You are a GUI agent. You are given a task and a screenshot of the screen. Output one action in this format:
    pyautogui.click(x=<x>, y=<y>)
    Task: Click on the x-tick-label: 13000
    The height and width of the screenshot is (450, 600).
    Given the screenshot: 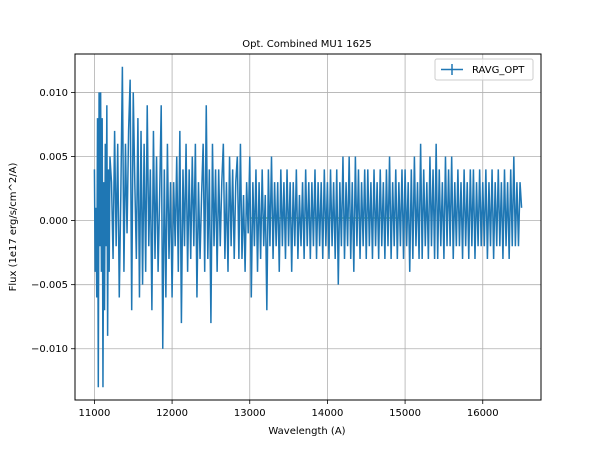 What is the action you would take?
    pyautogui.click(x=250, y=413)
    